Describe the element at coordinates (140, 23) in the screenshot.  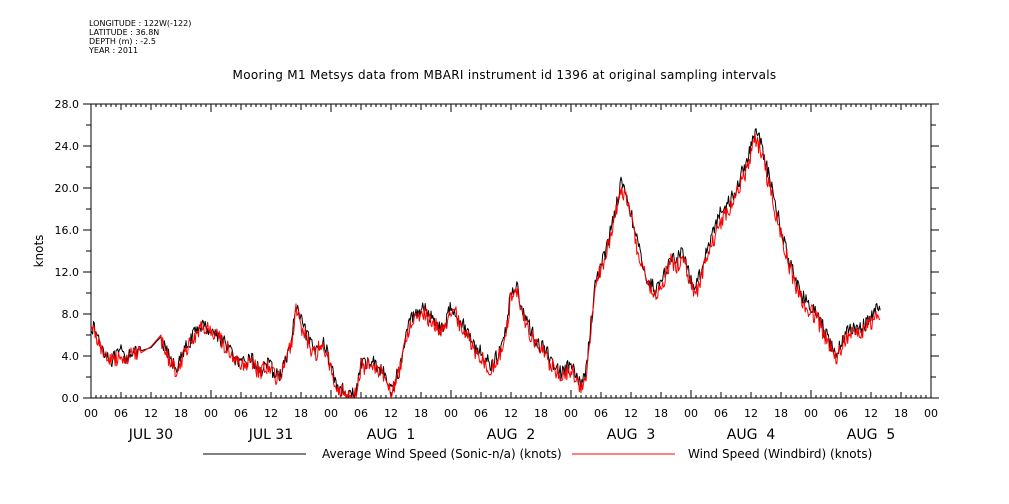
I see `longitude-label: LONGITUDE : 122W(-122)` at that location.